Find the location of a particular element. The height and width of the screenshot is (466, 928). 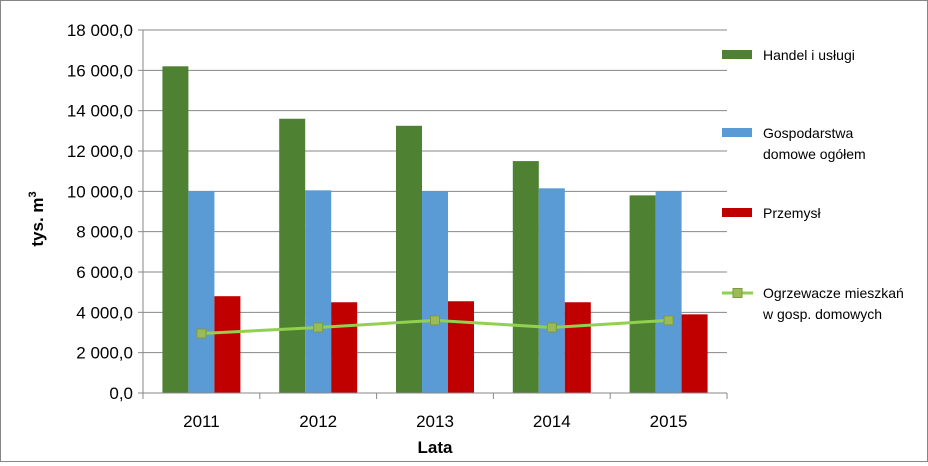

y-axis-title-superscript: 3 is located at coordinates (33, 194).